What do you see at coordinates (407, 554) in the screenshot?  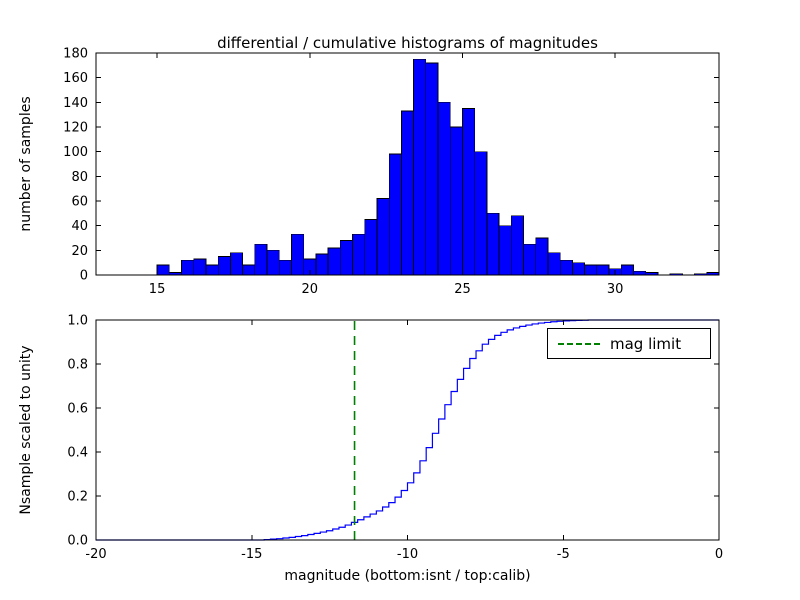 I see `svg-text: -10` at bounding box center [407, 554].